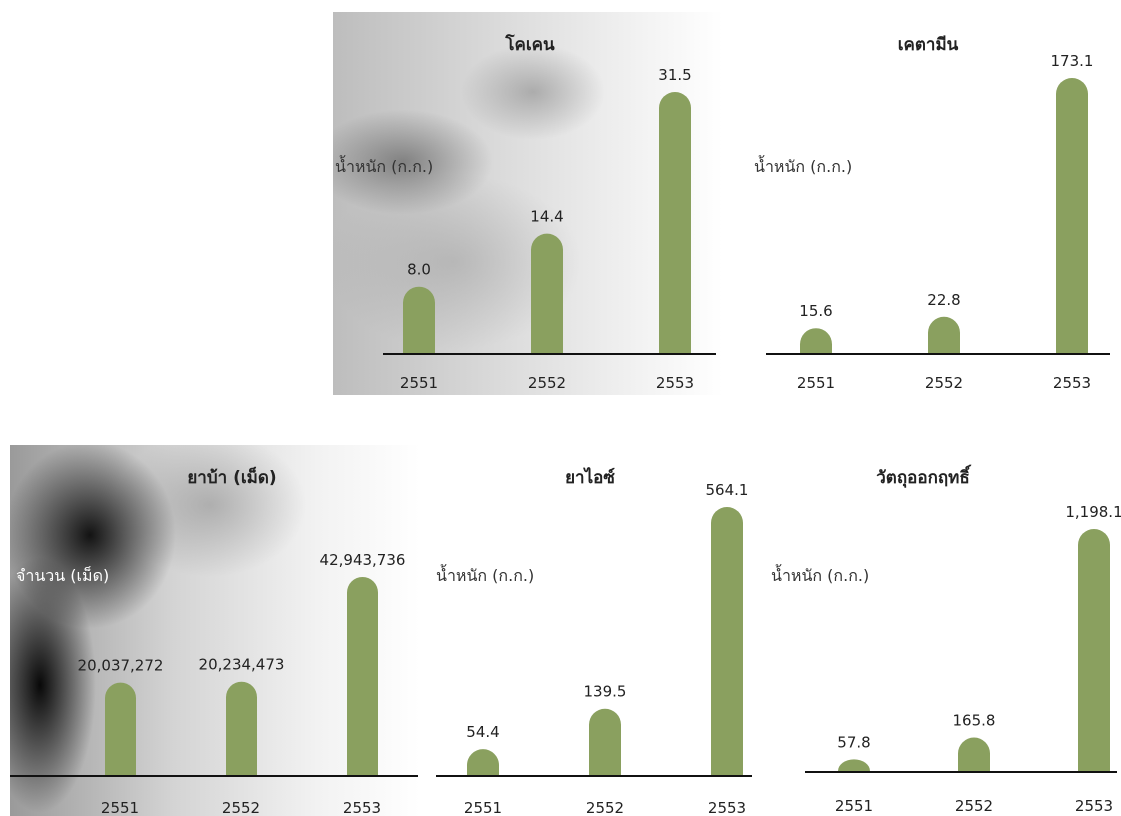  I want to click on data-label: 54.4, so click(482, 732).